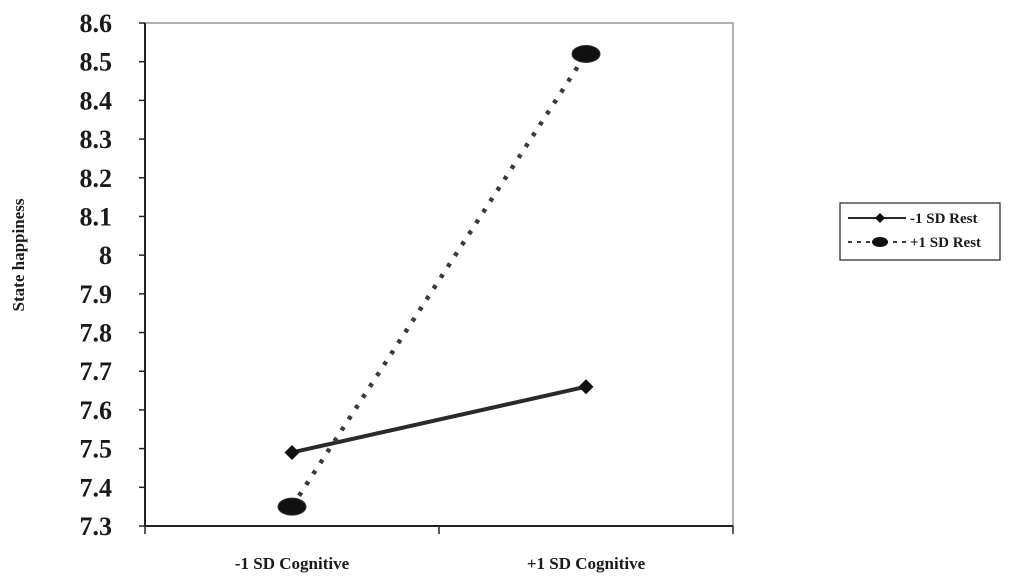  Describe the element at coordinates (96, 139) in the screenshot. I see `y-tick-label: 8.3` at that location.